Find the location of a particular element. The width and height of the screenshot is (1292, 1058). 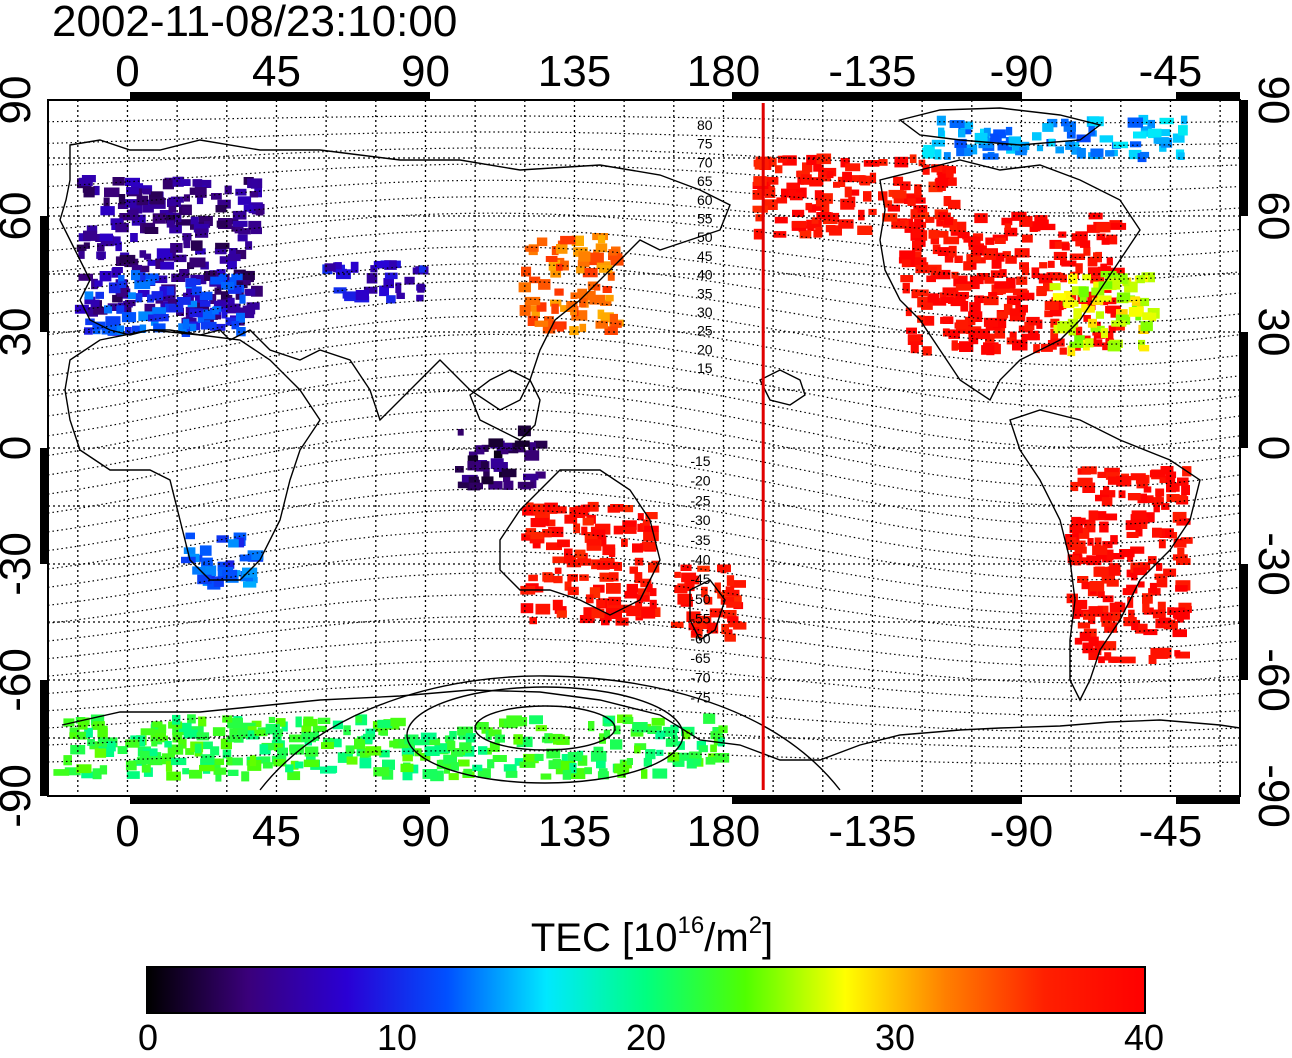

latitude-tick-label: 0 is located at coordinates (20, 448).